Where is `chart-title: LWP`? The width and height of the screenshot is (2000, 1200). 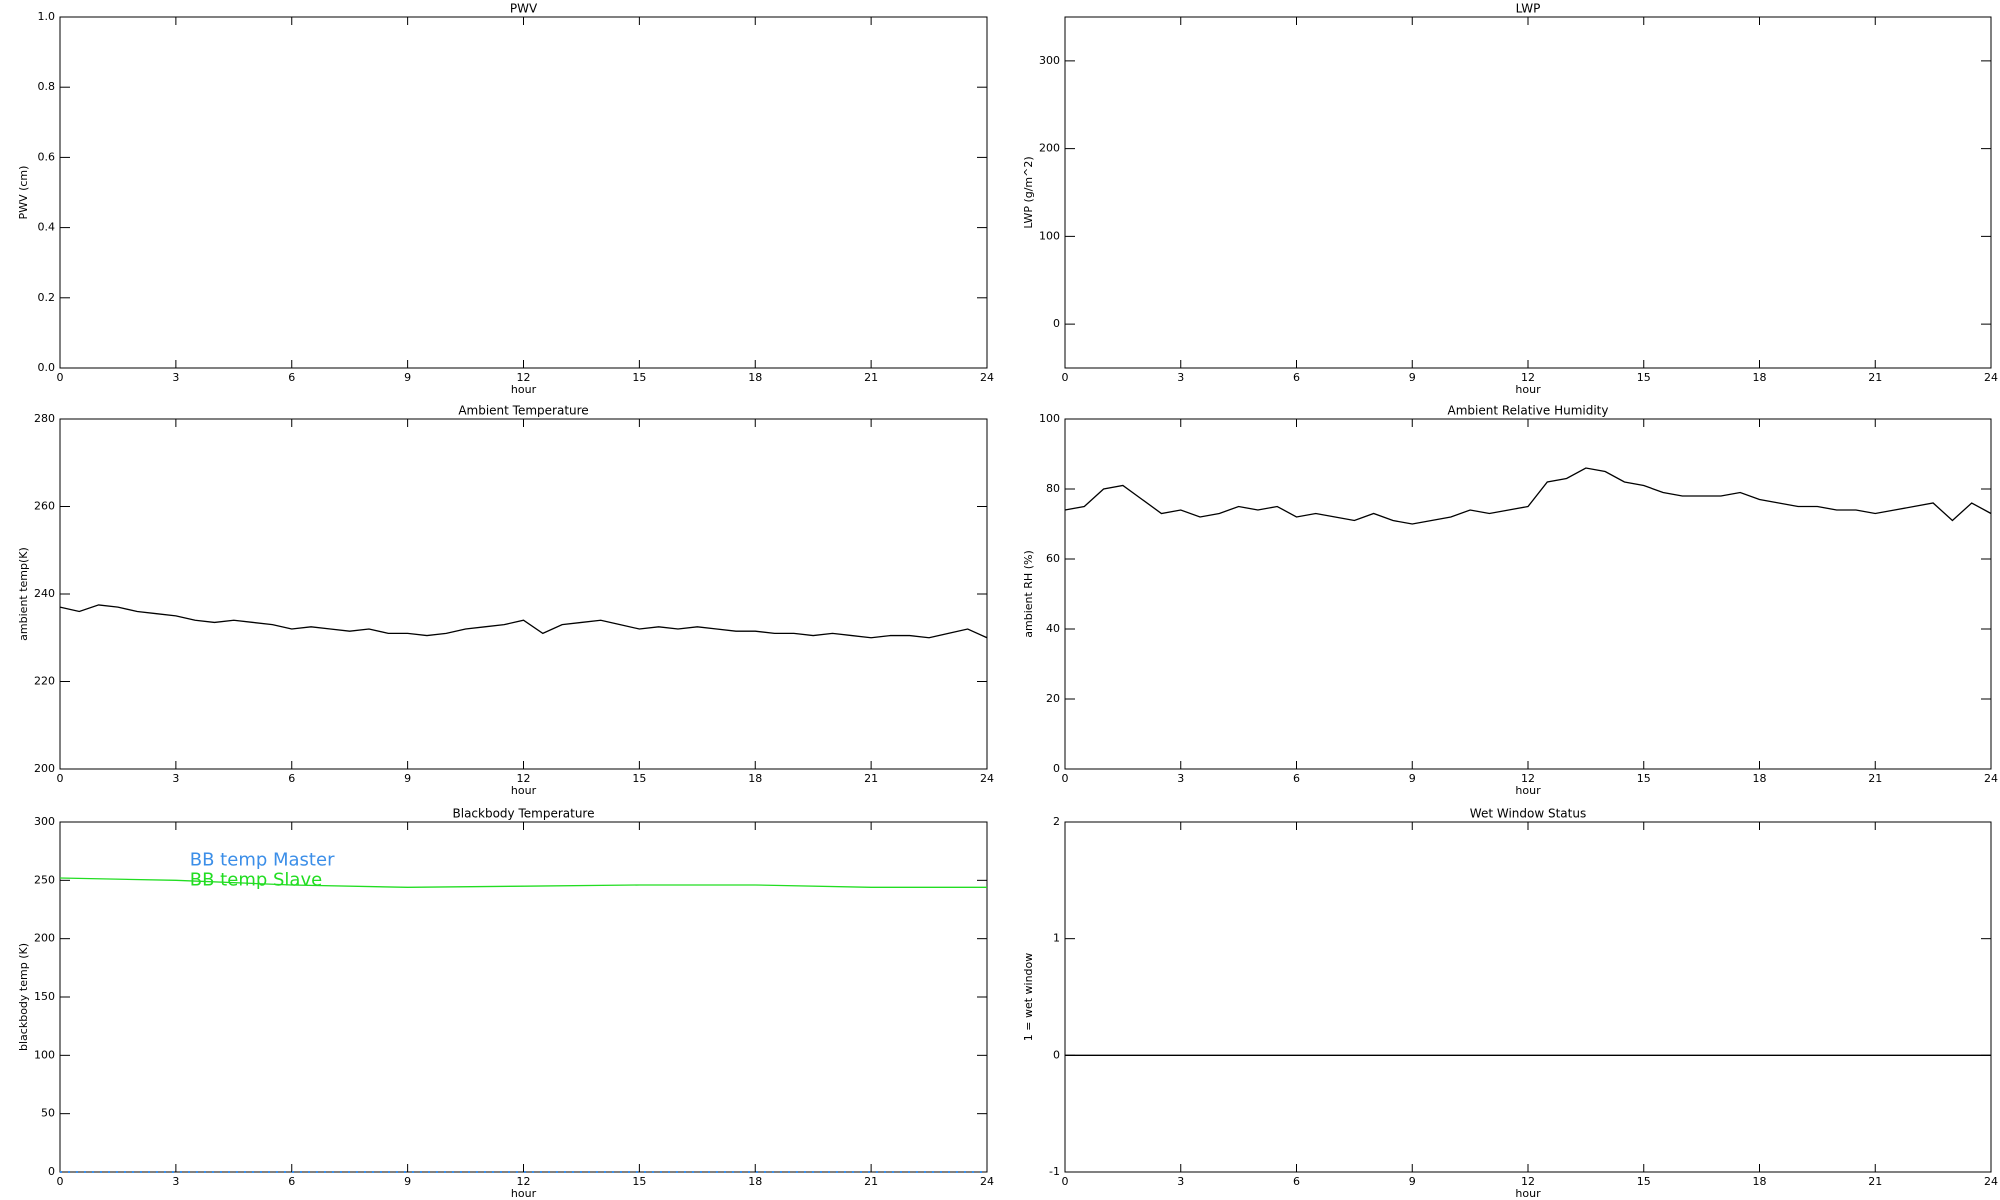
chart-title: LWP is located at coordinates (1528, 9).